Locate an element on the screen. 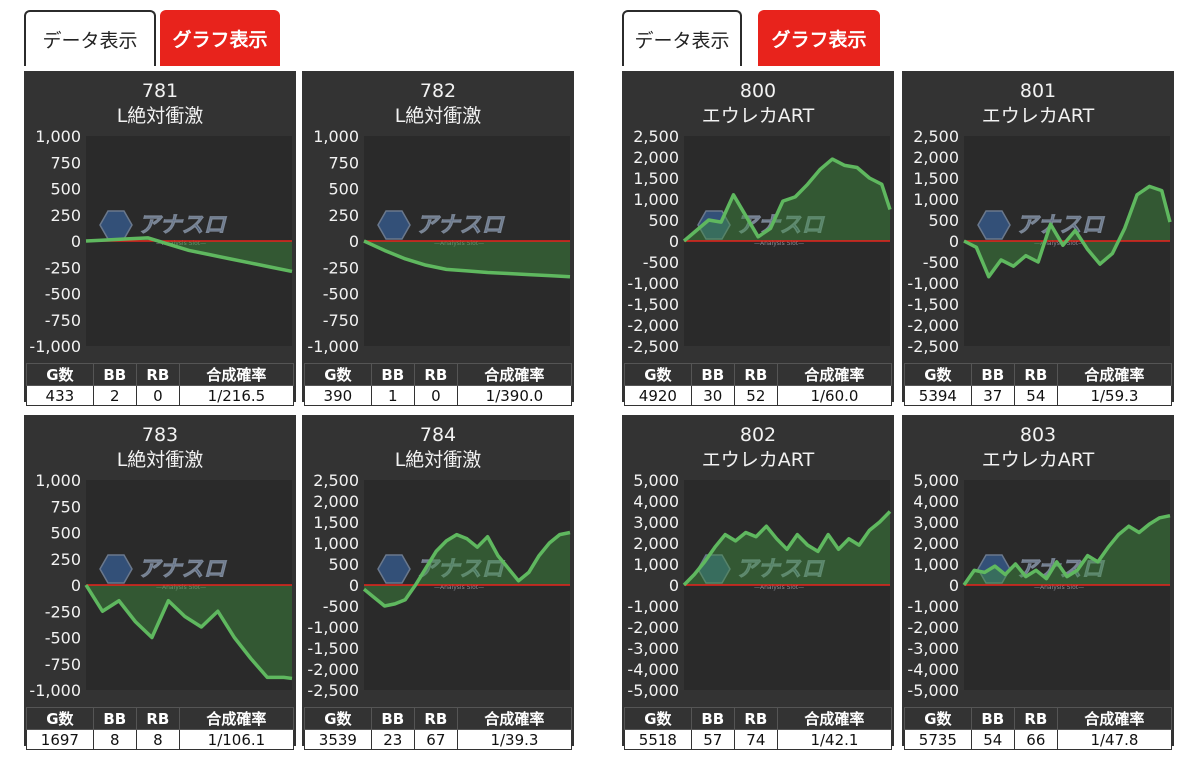  machine-number: 784 is located at coordinates (438, 435).